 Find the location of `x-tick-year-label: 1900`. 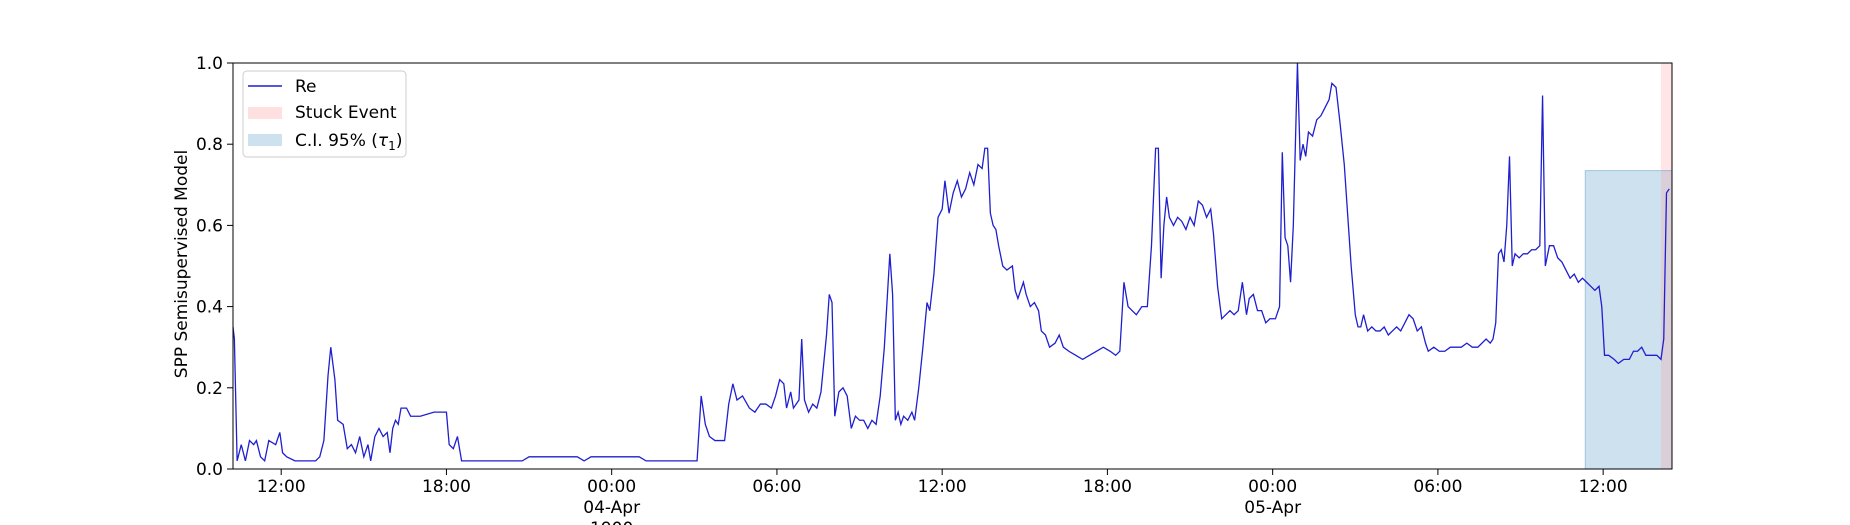

x-tick-year-label: 1900 is located at coordinates (611, 522).